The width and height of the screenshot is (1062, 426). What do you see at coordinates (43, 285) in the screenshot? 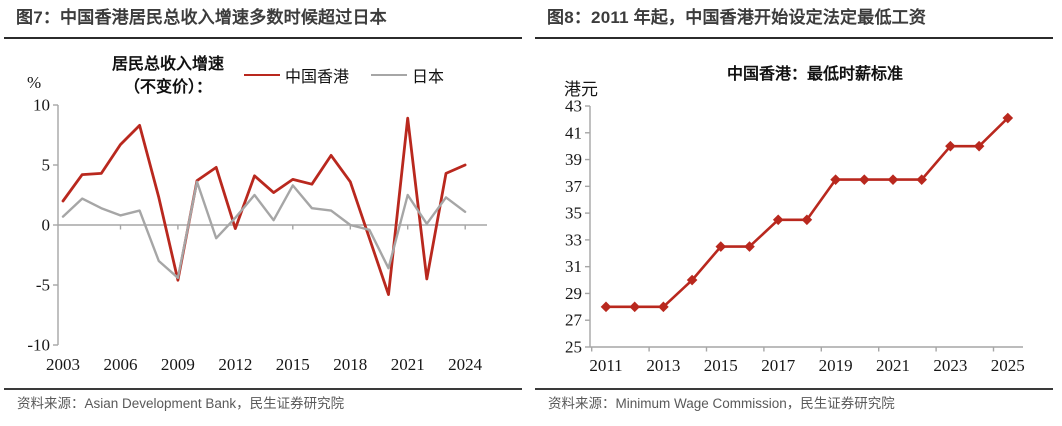
I see `svg-text: -5` at bounding box center [43, 285].